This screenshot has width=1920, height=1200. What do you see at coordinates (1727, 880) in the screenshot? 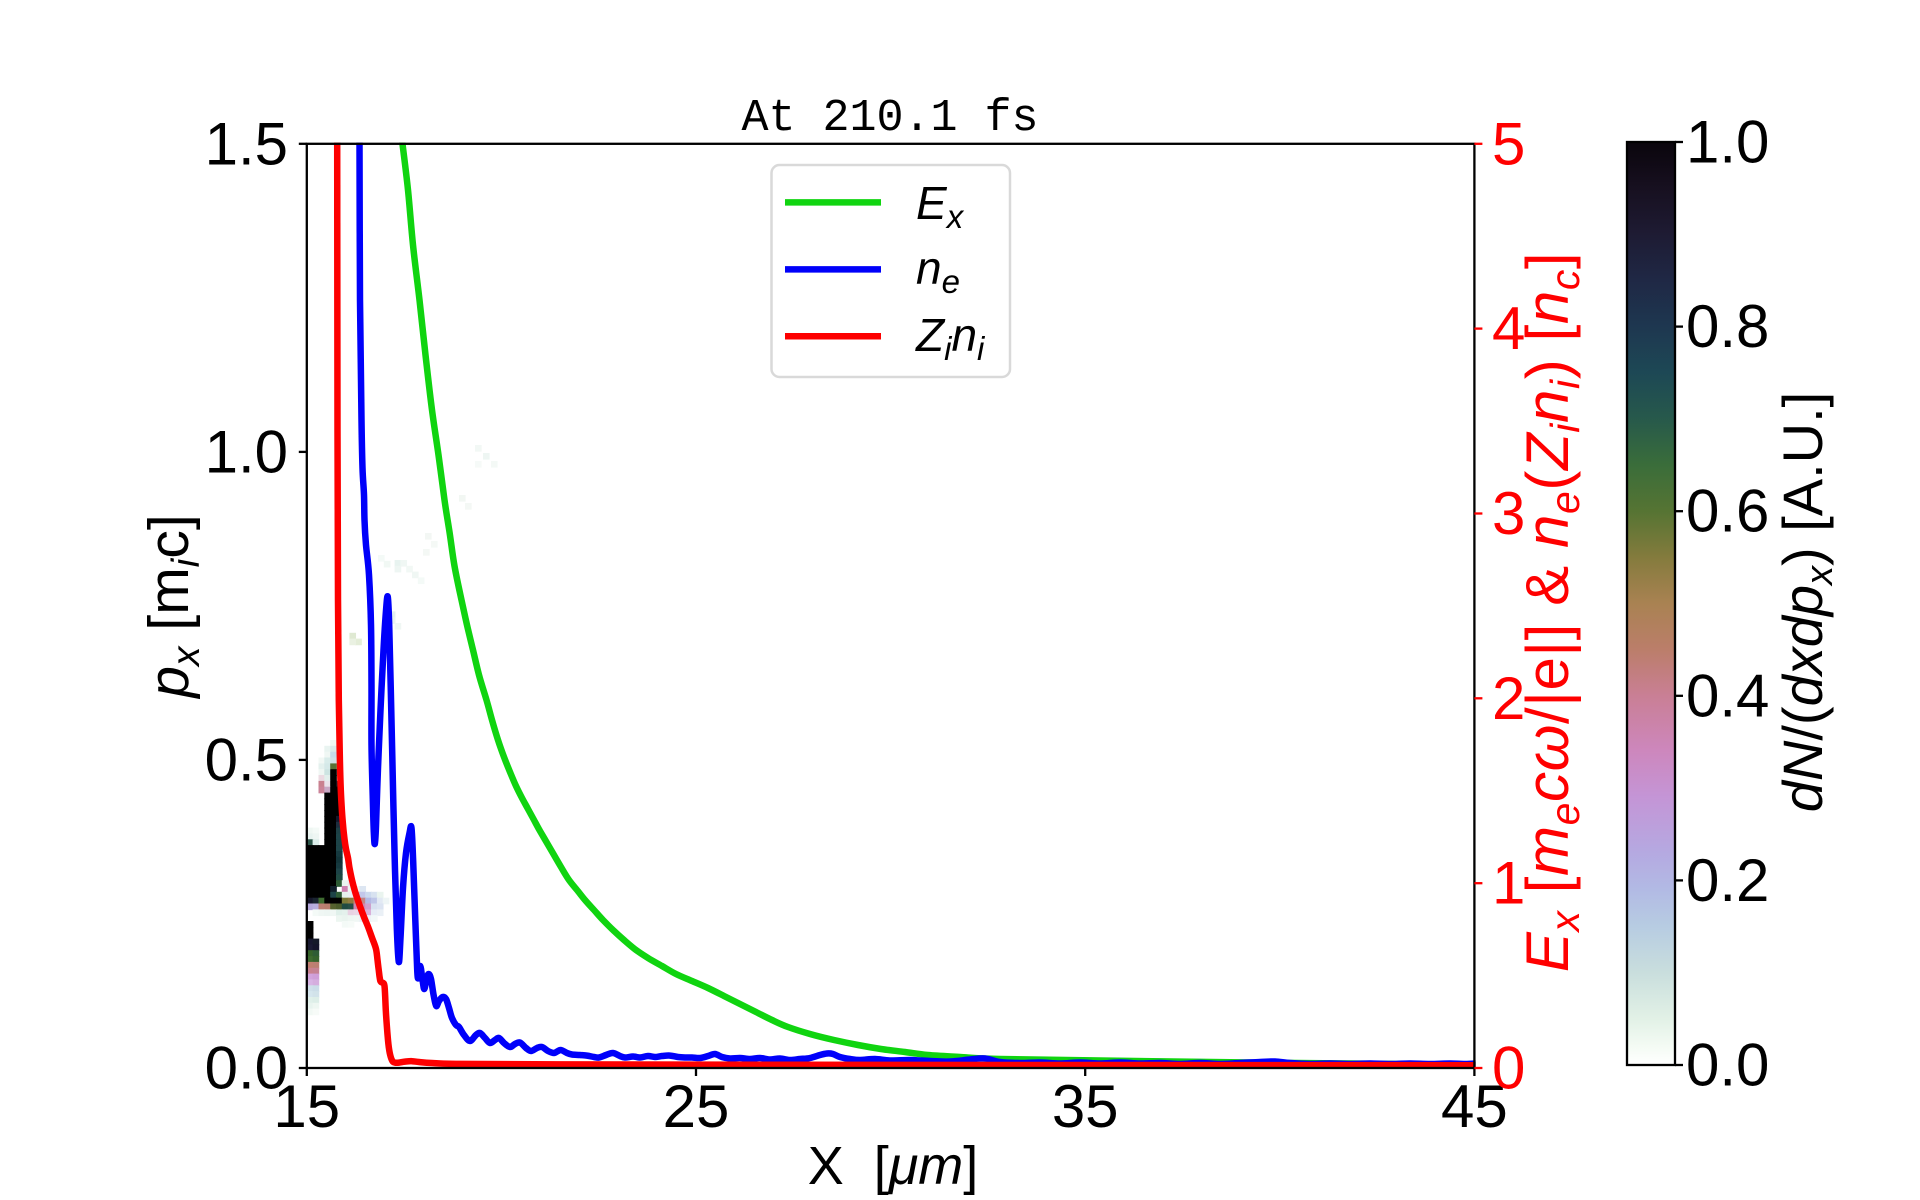
I see `svg-text: 0.2` at bounding box center [1727, 880].